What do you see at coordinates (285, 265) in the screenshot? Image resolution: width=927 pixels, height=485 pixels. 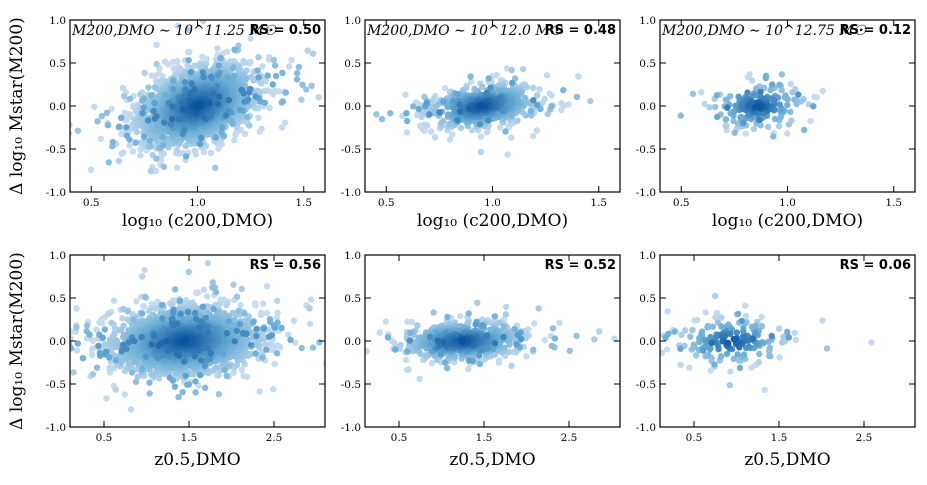 I see `rs-label: RS = 0.56` at bounding box center [285, 265].